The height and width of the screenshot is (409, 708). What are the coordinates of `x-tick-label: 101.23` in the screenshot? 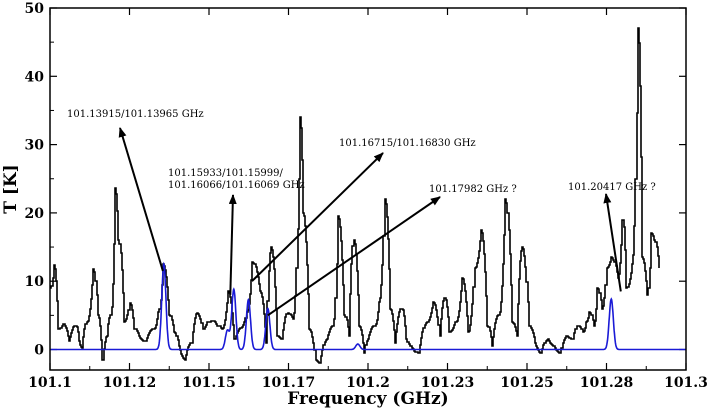 It's located at (448, 383).